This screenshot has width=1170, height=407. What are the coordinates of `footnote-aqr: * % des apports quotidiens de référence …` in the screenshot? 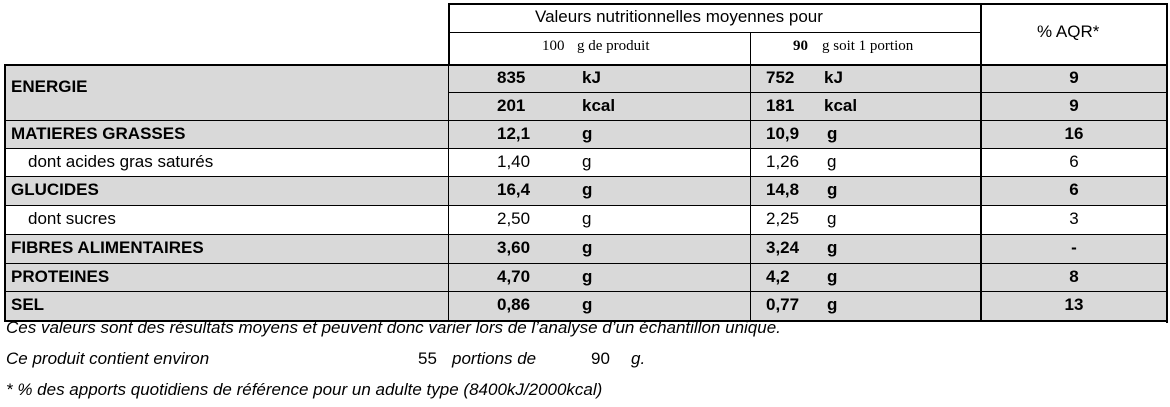 It's located at (304, 389).